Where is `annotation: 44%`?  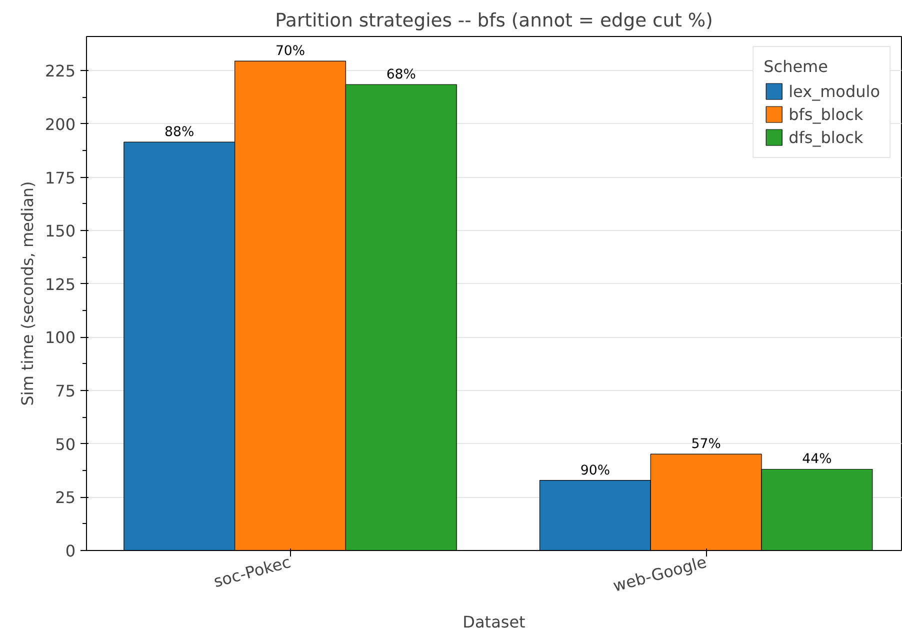 annotation: 44% is located at coordinates (817, 460).